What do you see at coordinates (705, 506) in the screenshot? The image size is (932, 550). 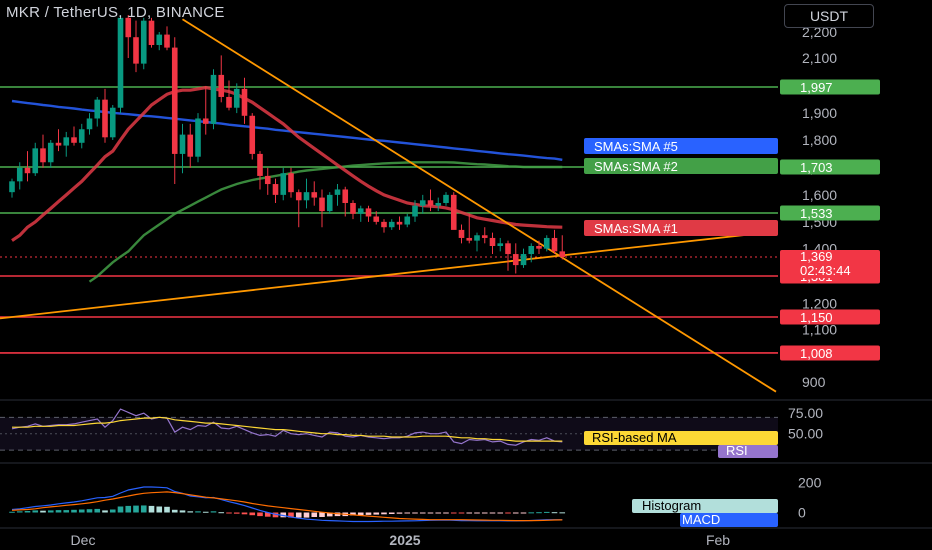 I see `histogram-label` at bounding box center [705, 506].